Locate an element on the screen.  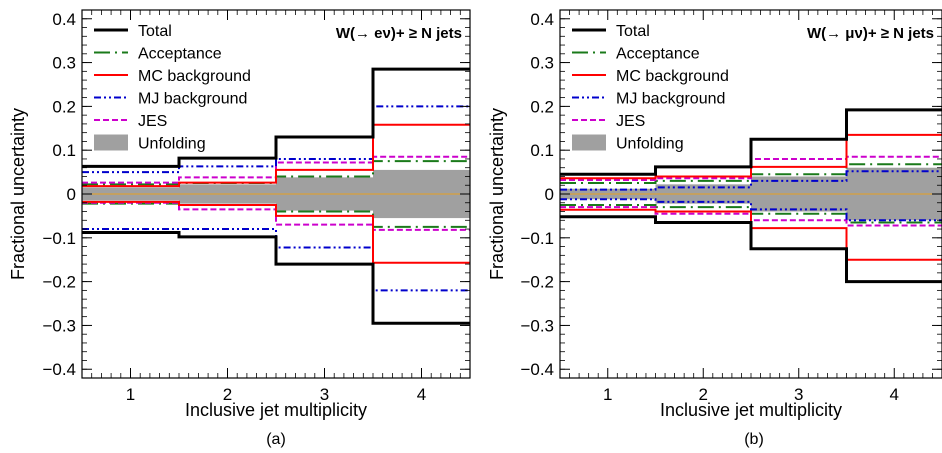
channel-annotation: W(→ eν)+ ≥ N jets is located at coordinates (399, 33).